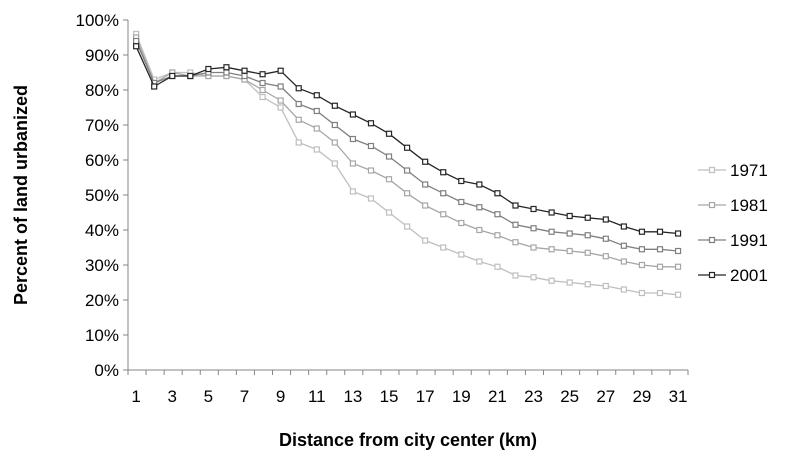  I want to click on legend-item-1971: 1971, so click(733, 170).